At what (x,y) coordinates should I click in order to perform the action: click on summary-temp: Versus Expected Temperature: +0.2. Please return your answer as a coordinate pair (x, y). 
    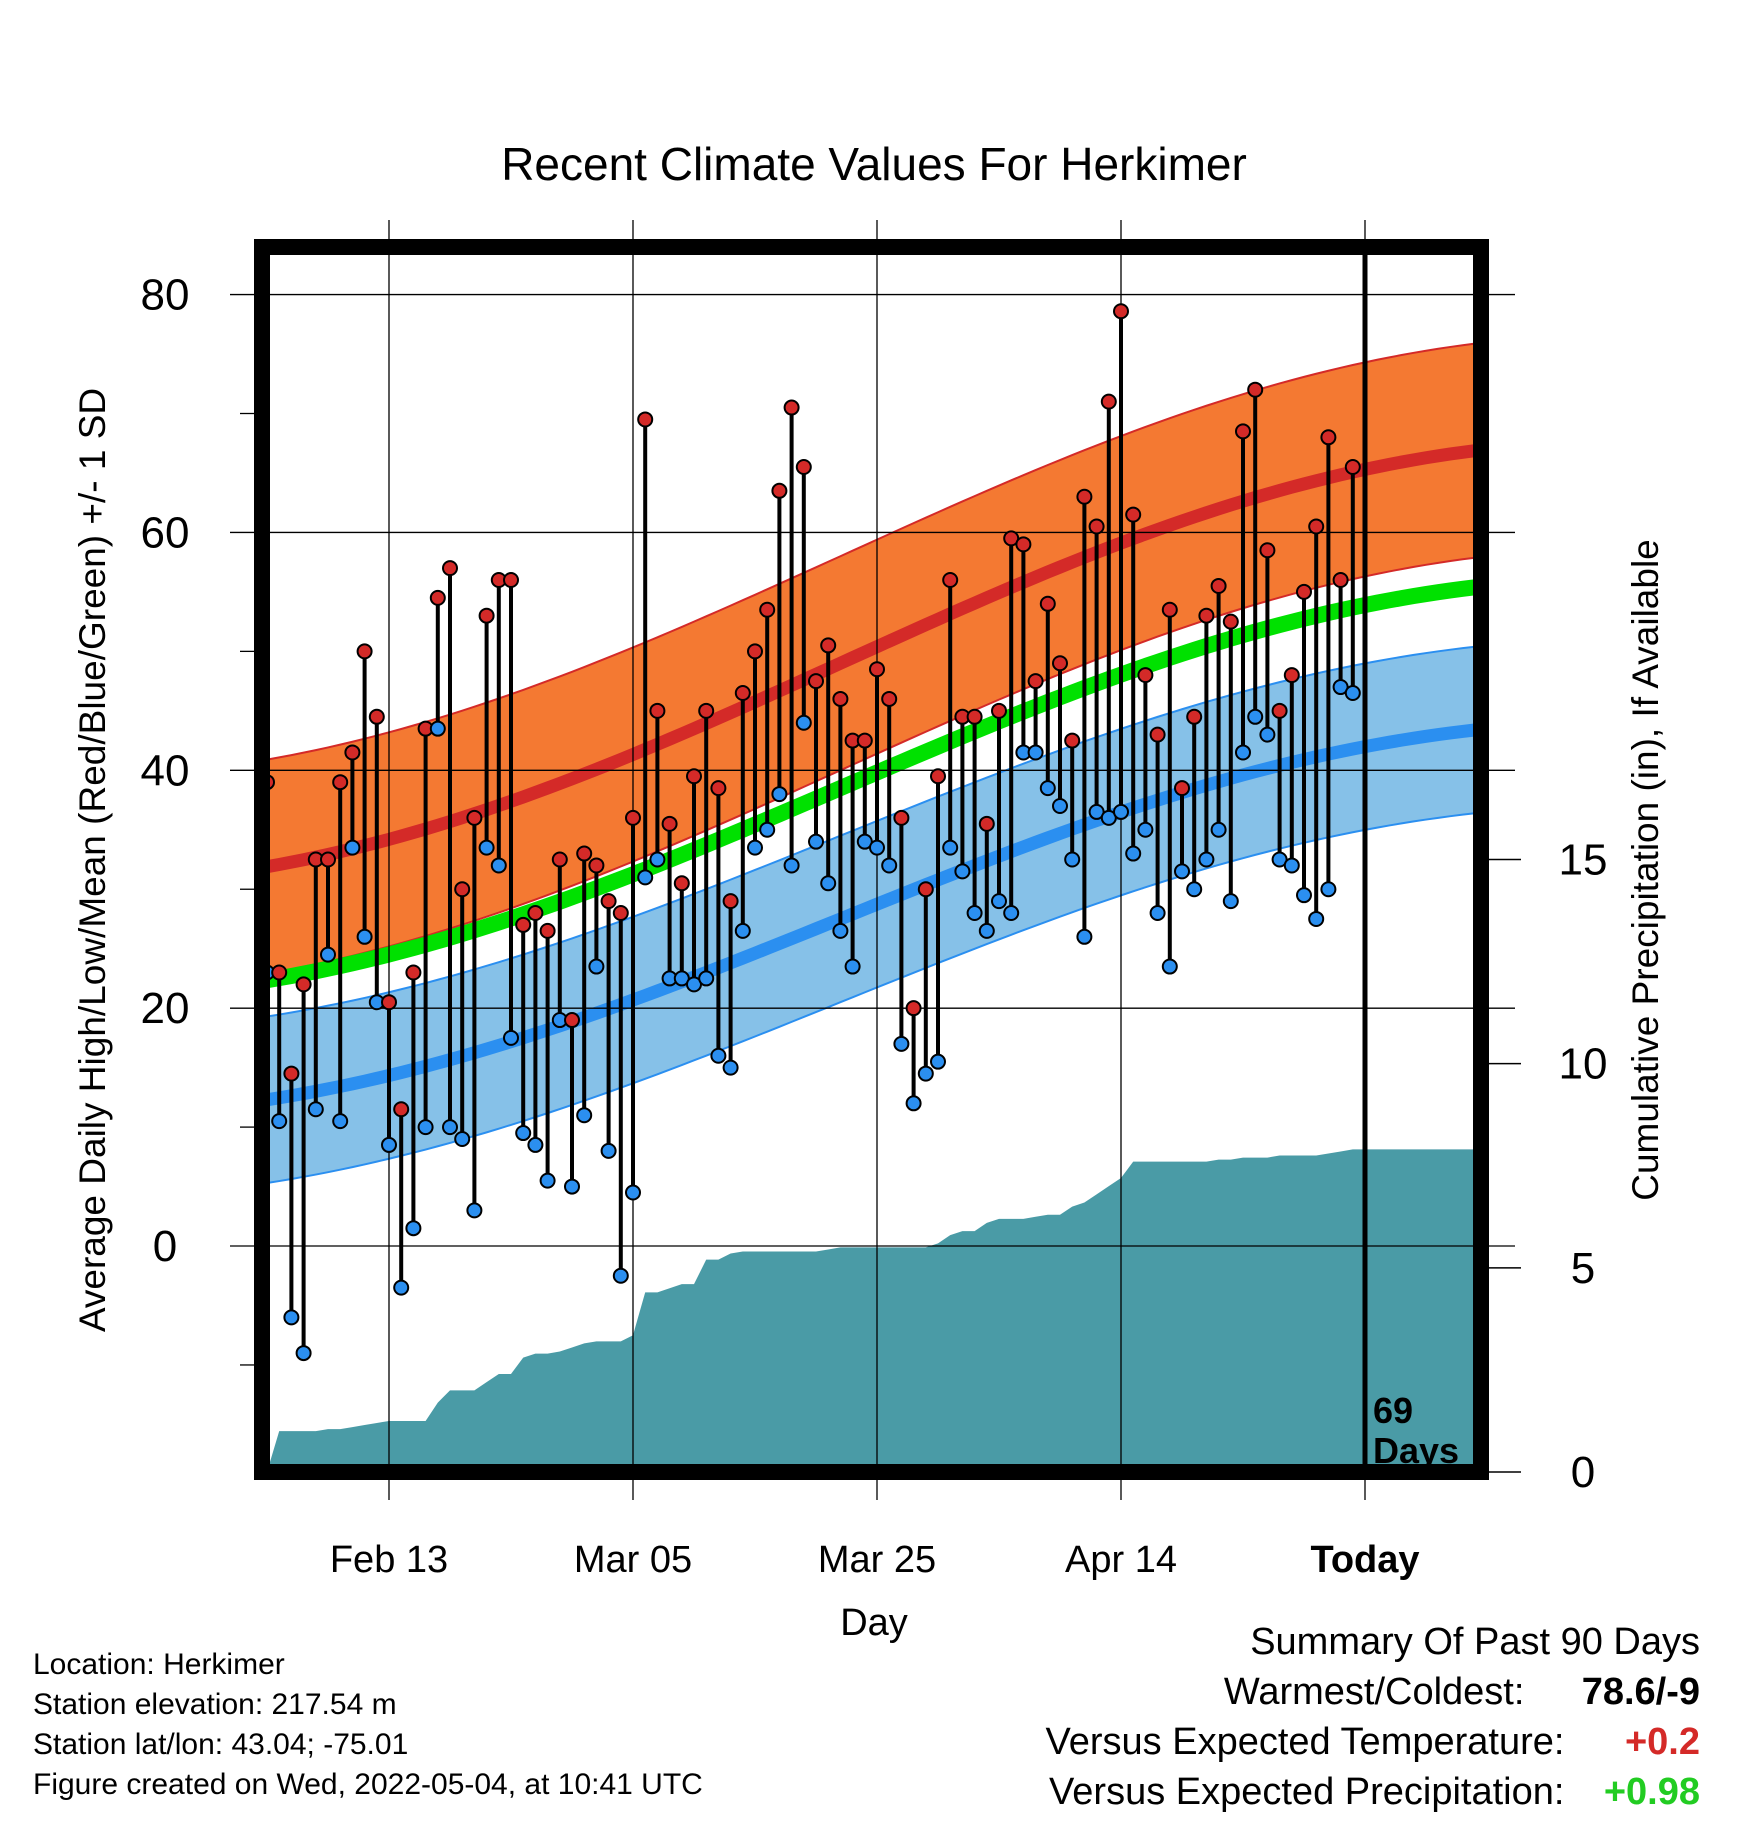
    Looking at the image, I should click on (1373, 1742).